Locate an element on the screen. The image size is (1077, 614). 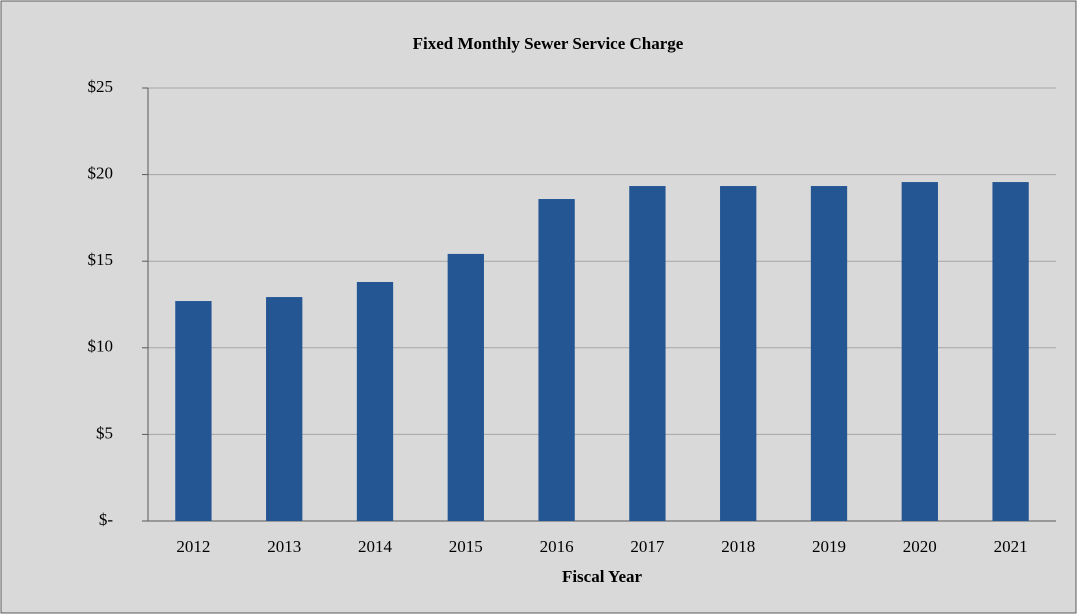
x-tick-label: 2016 is located at coordinates (557, 546).